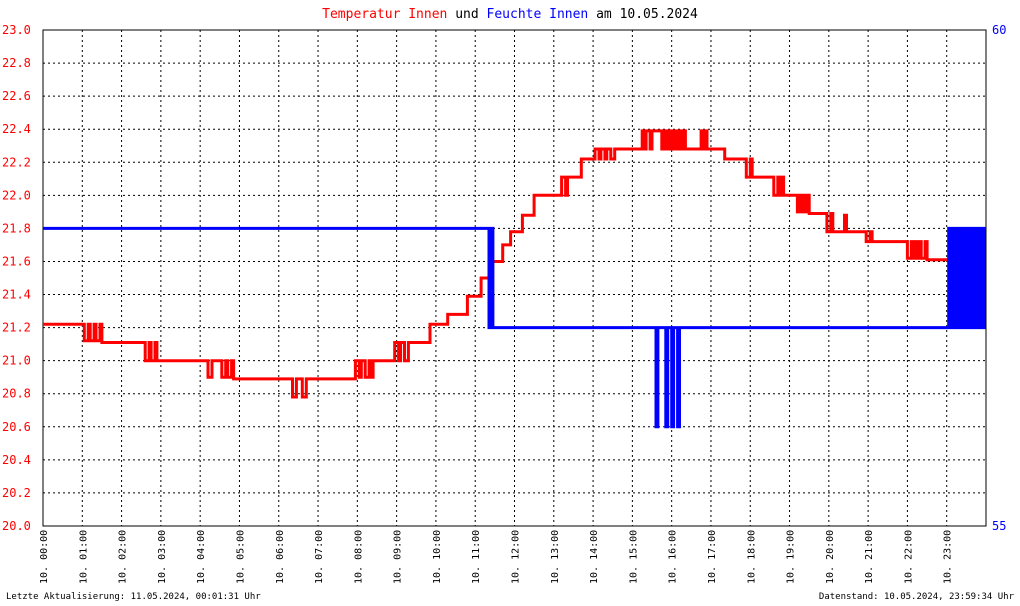 The image size is (1020, 606). I want to click on x-tick-label: 10. 07:00, so click(319, 557).